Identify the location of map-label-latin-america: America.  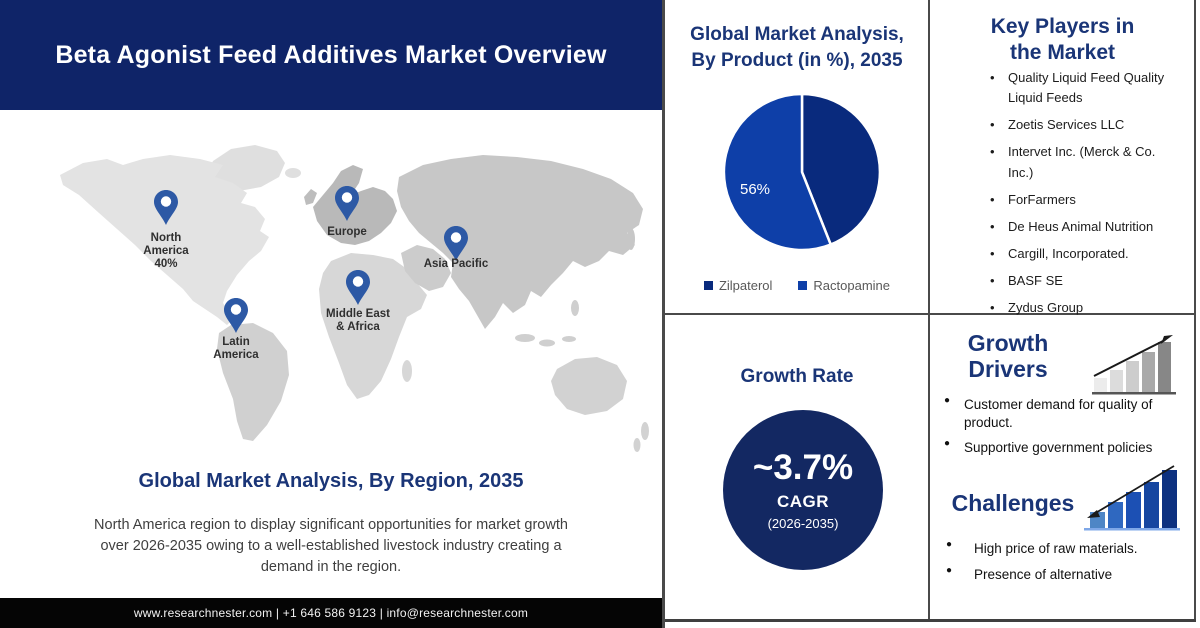
(236, 355).